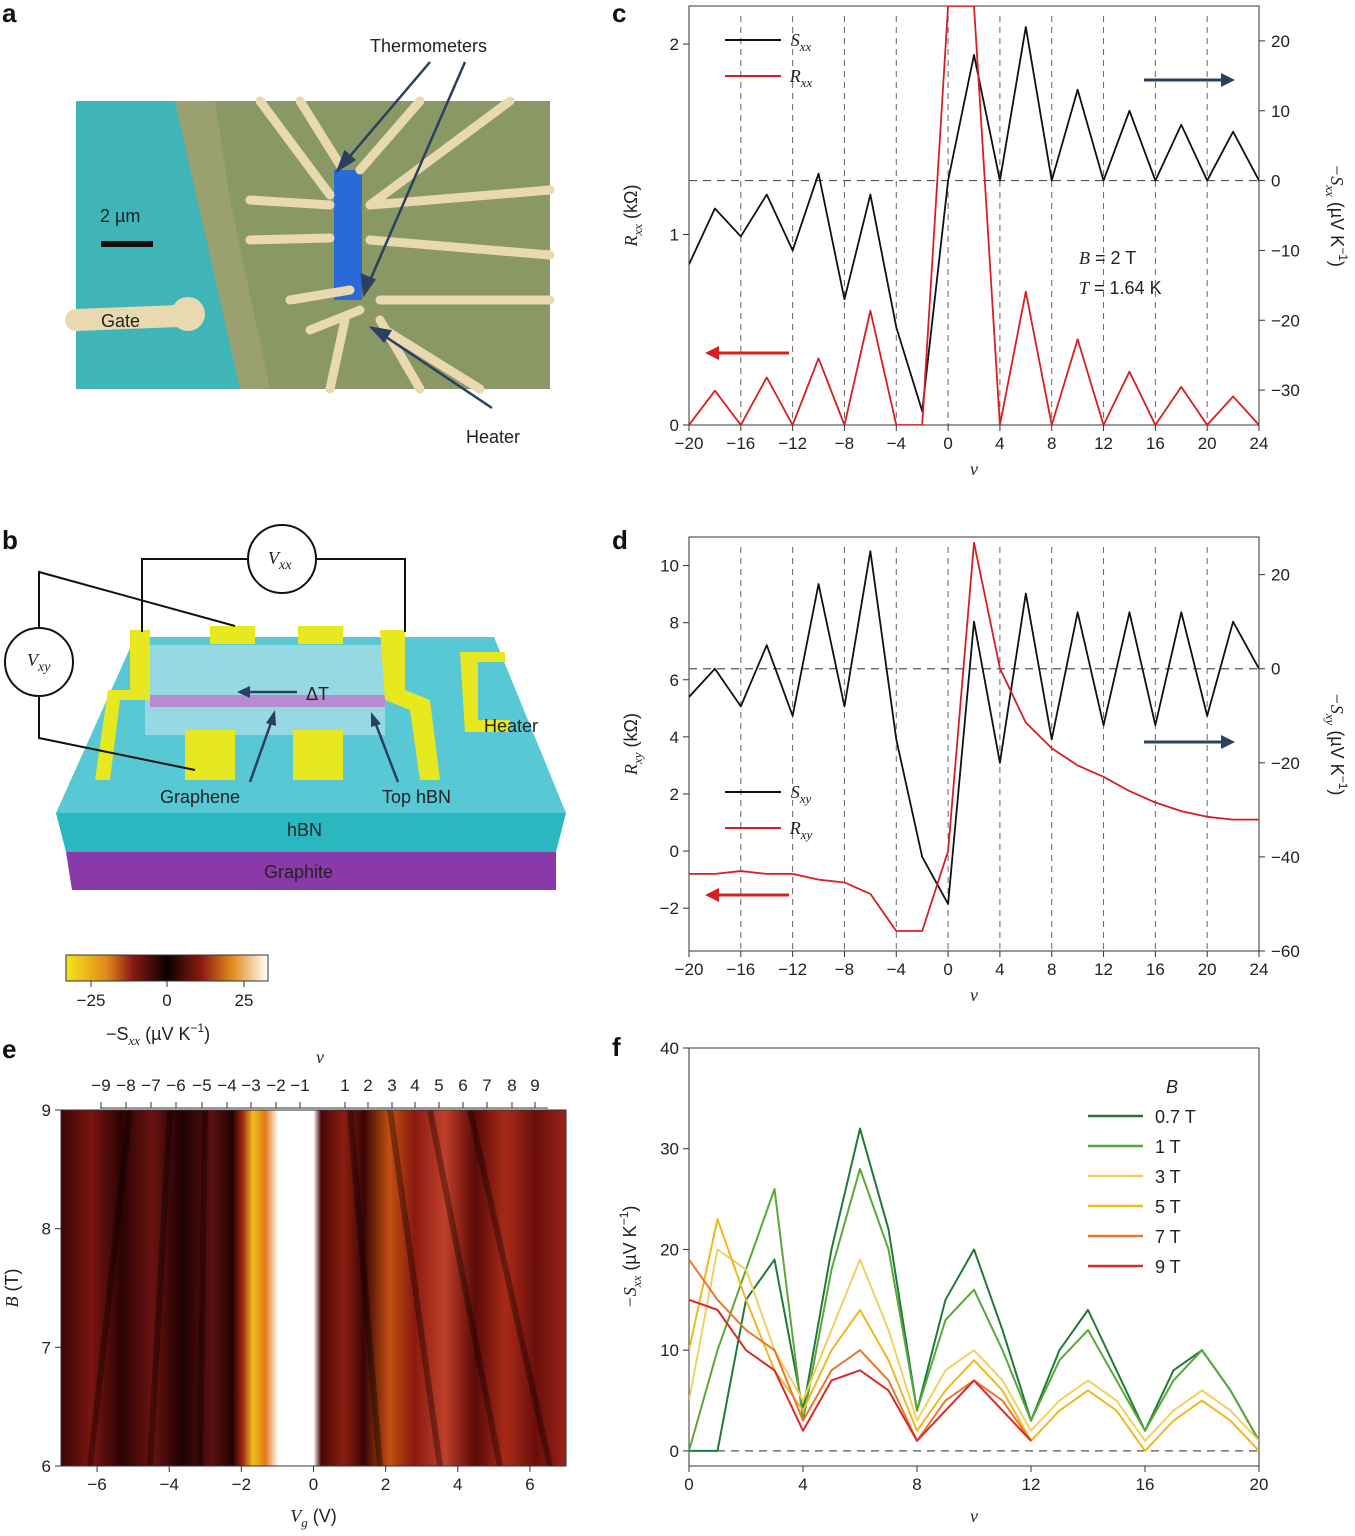 The width and height of the screenshot is (1355, 1536). I want to click on y-tick-label: 9, so click(46, 1110).